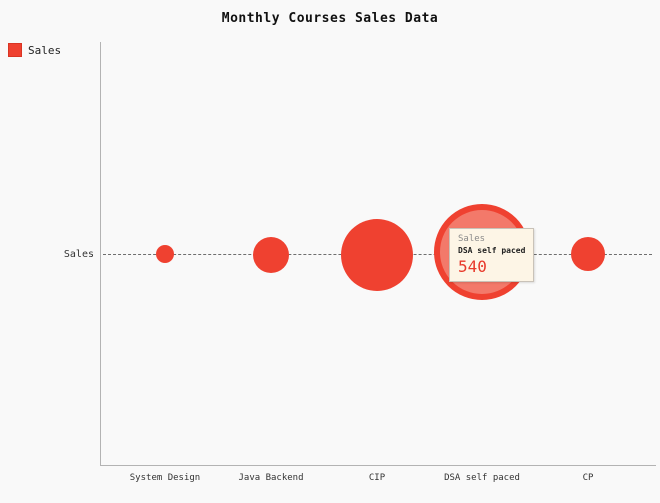  Describe the element at coordinates (588, 254) in the screenshot. I see `bubble-cp` at that location.